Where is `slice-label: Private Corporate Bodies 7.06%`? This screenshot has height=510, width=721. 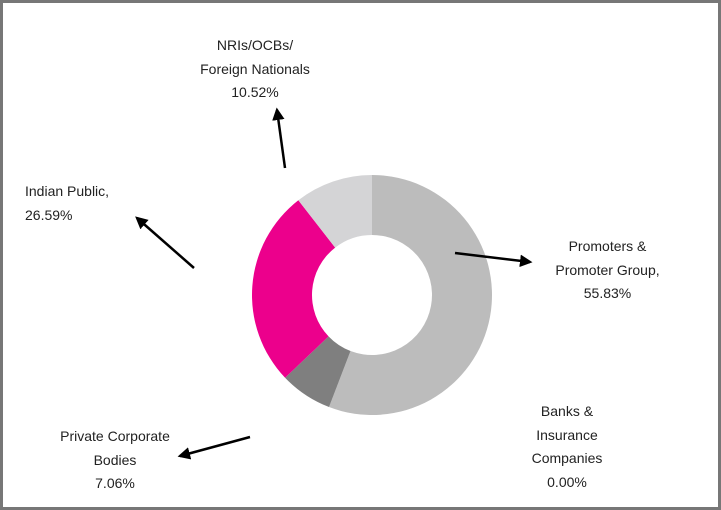 slice-label: Private Corporate Bodies 7.06% is located at coordinates (115, 460).